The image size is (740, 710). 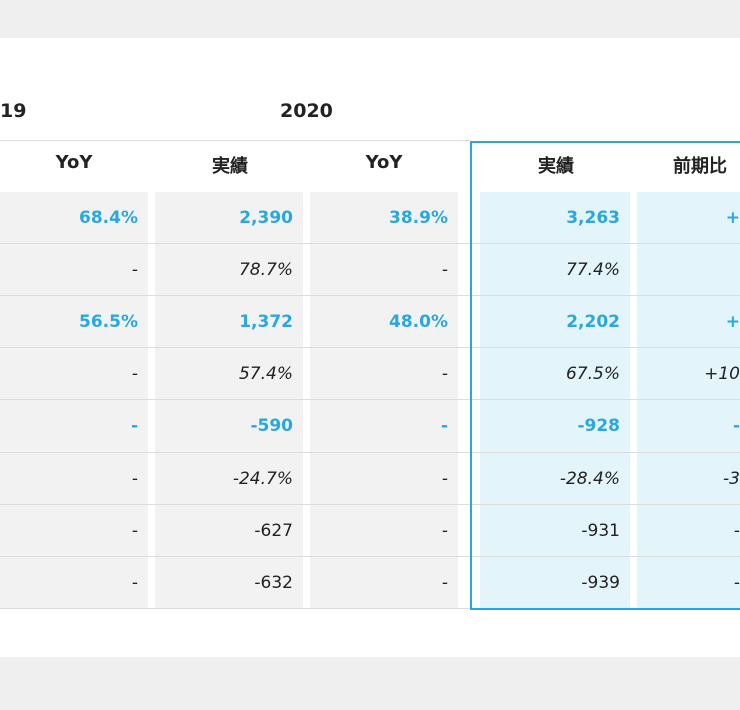 What do you see at coordinates (593, 322) in the screenshot?
I see `table-cell: 2,202` at bounding box center [593, 322].